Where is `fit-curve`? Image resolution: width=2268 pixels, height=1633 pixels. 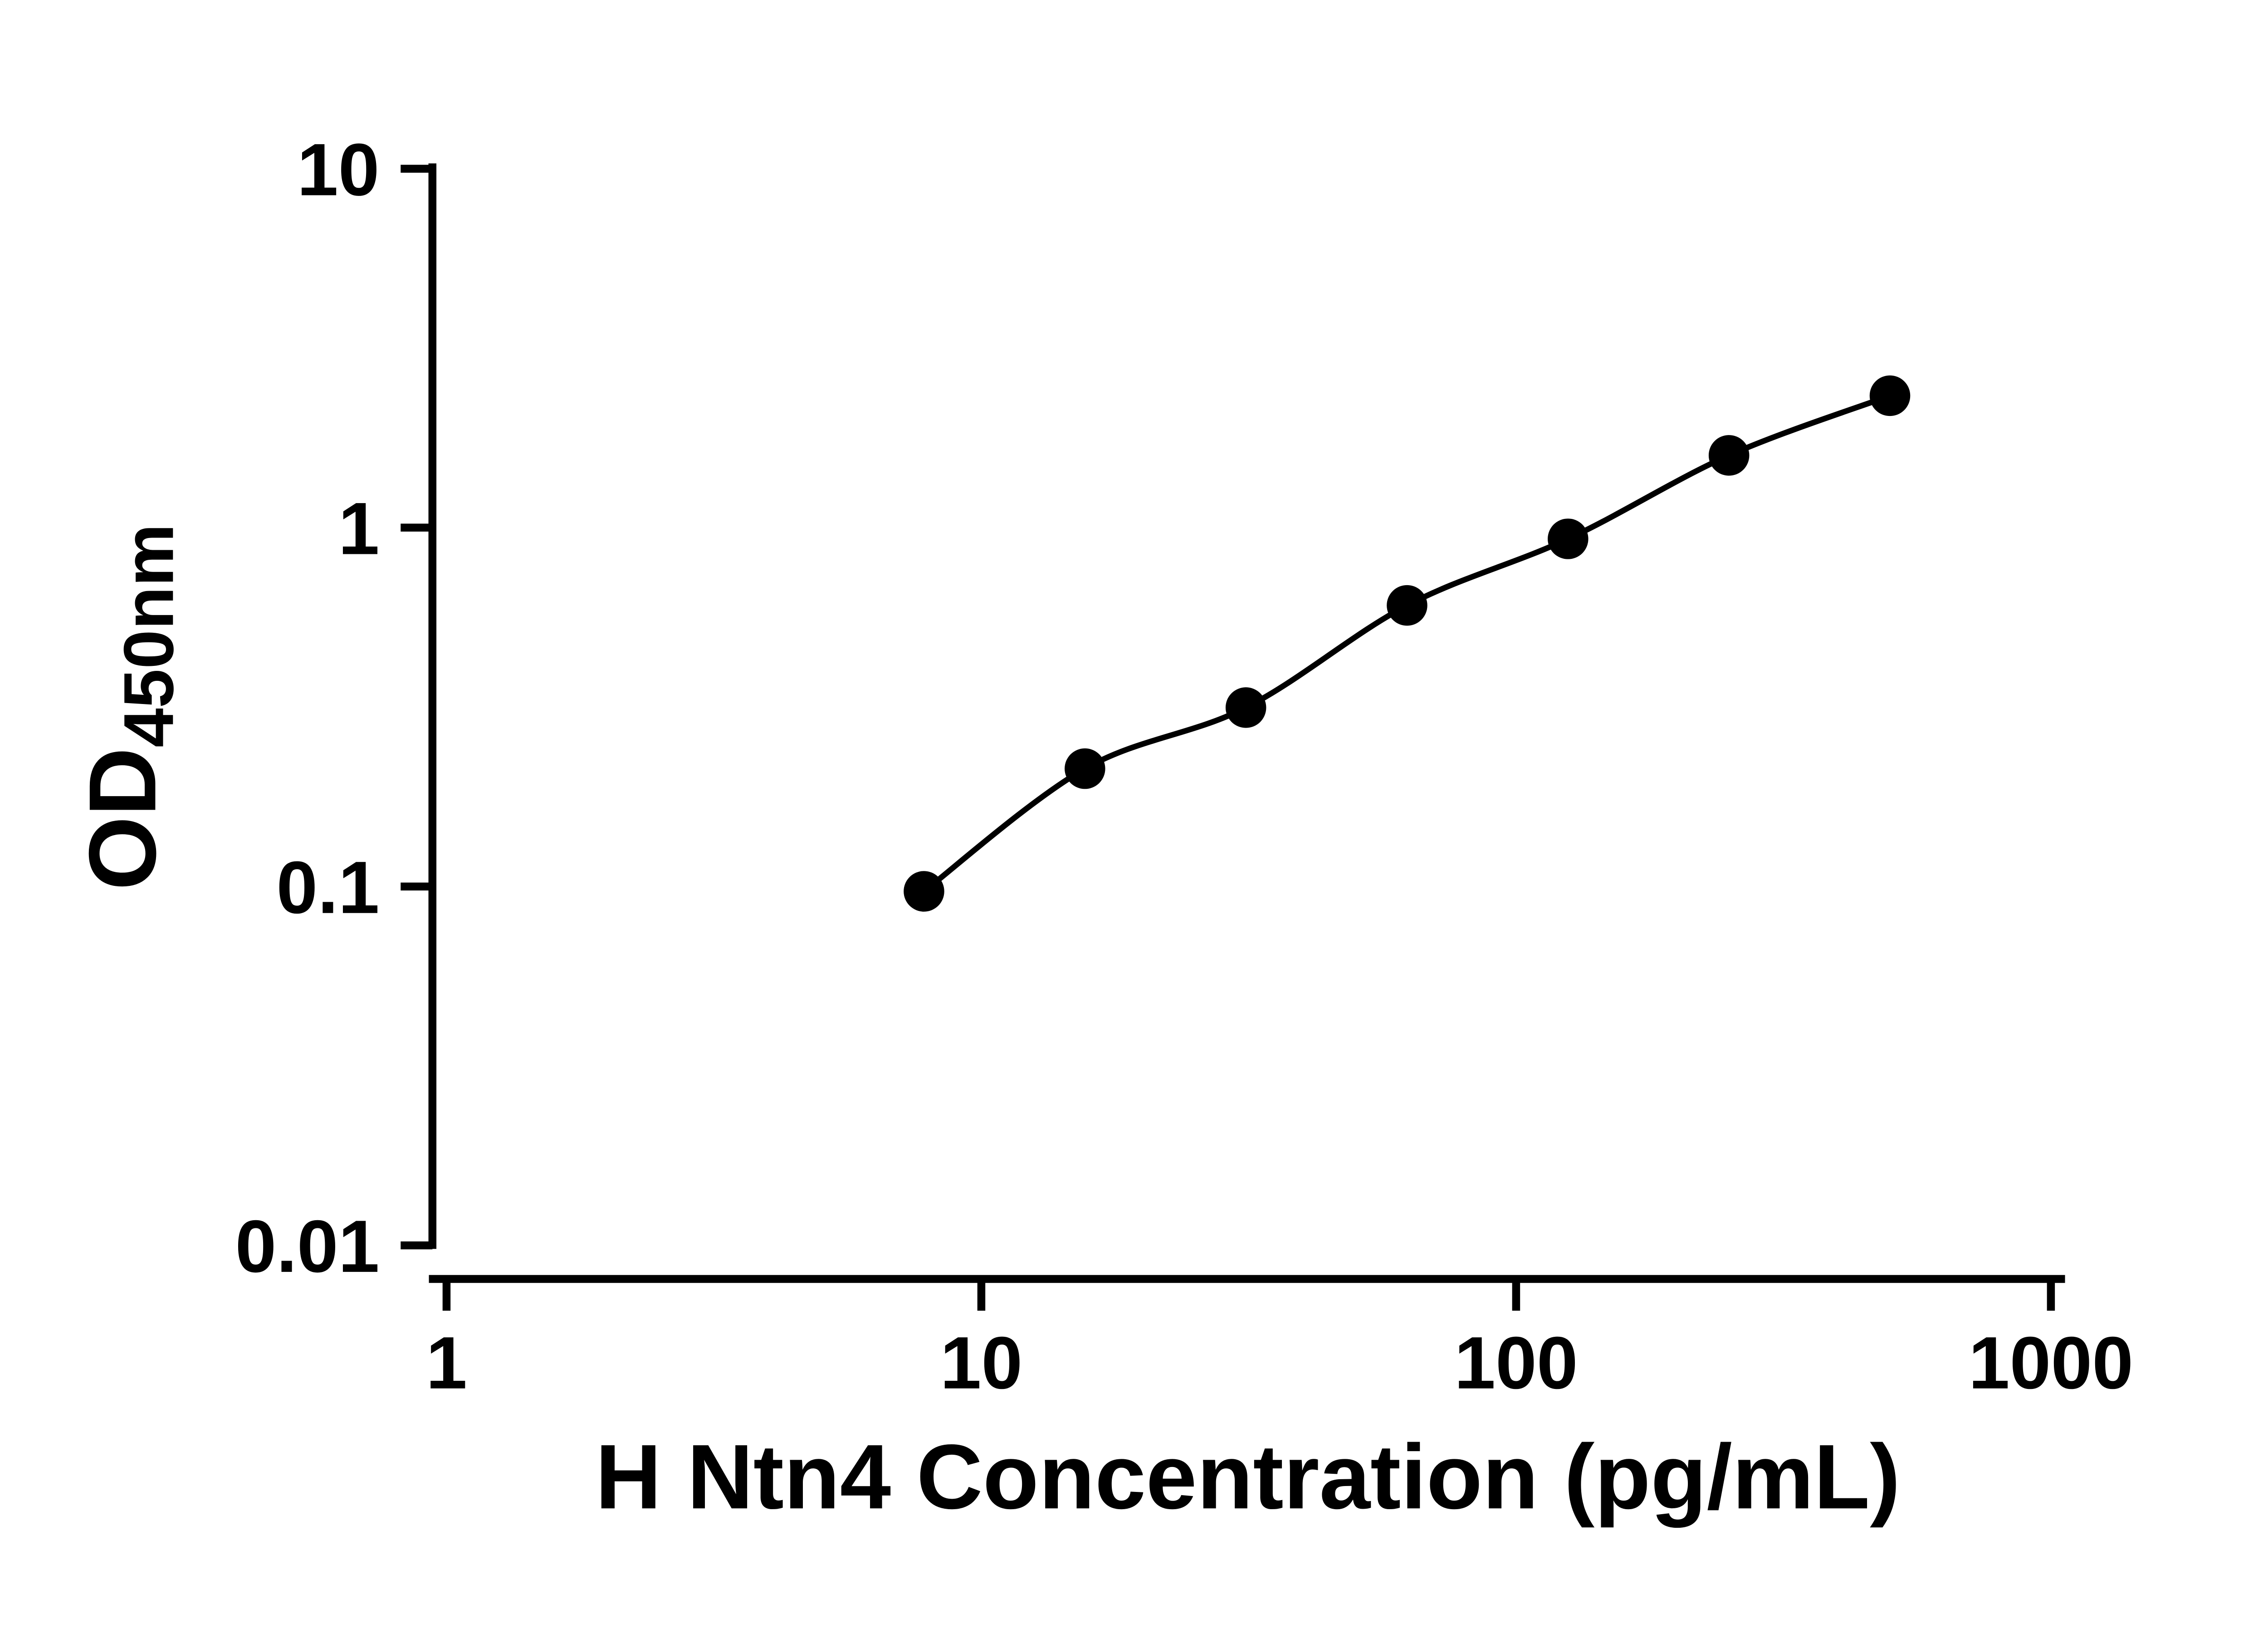 fit-curve is located at coordinates (1406, 643).